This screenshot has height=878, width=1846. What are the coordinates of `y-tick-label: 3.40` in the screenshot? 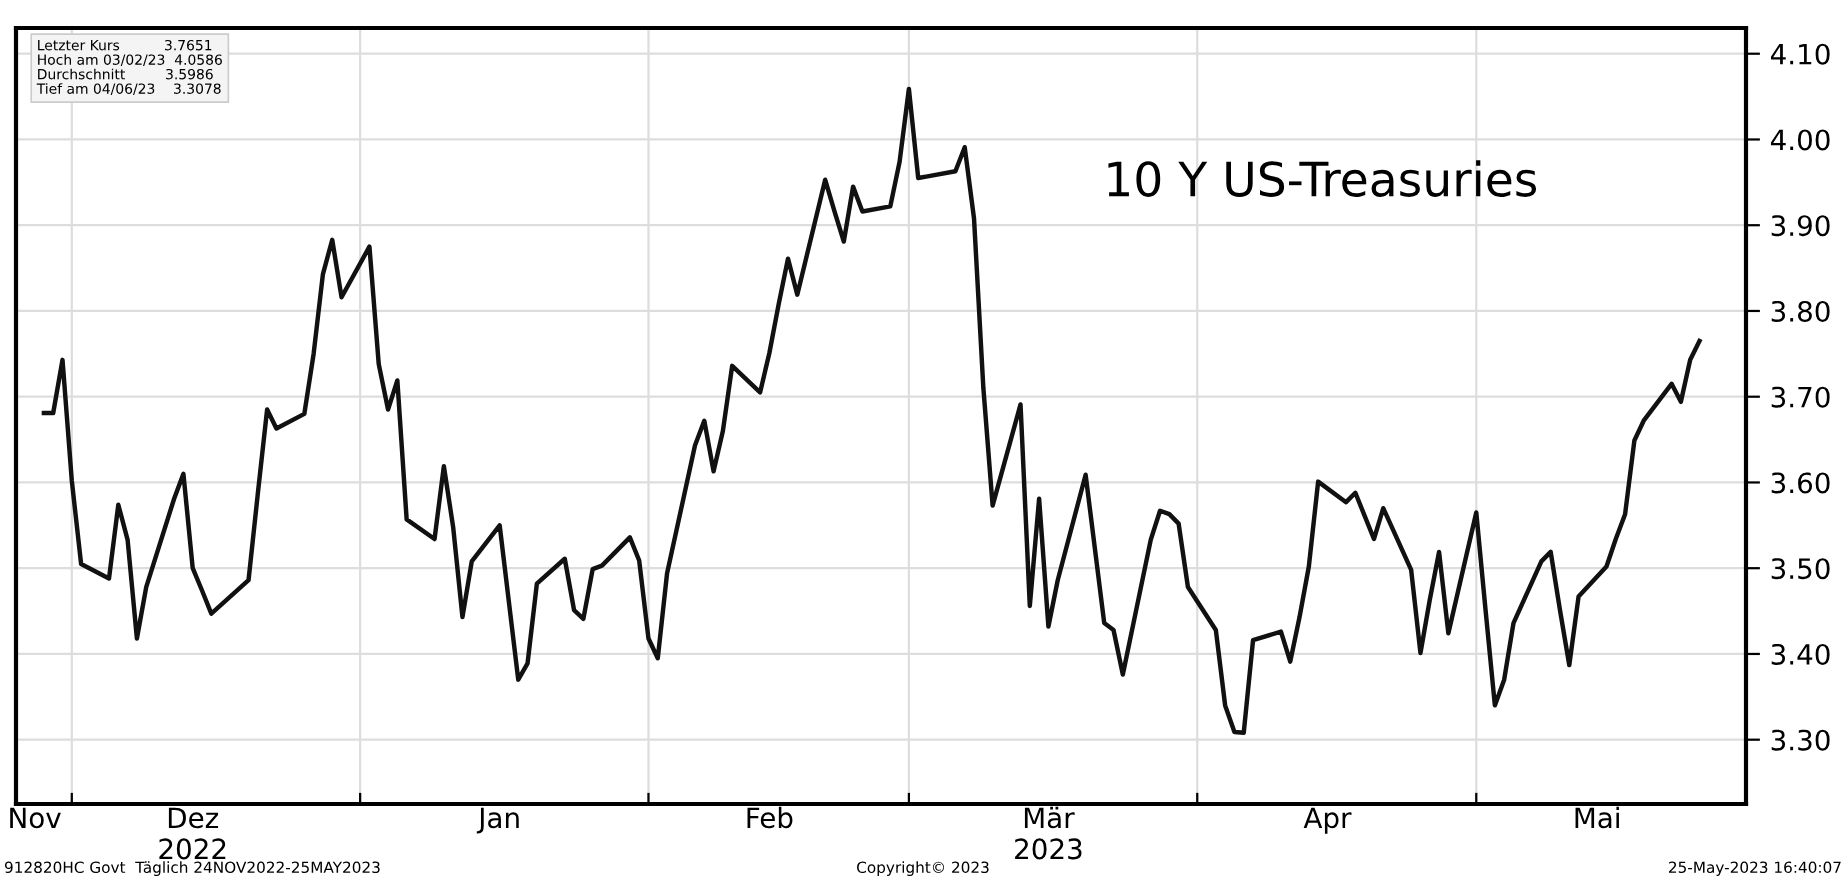 It's located at (1800, 654).